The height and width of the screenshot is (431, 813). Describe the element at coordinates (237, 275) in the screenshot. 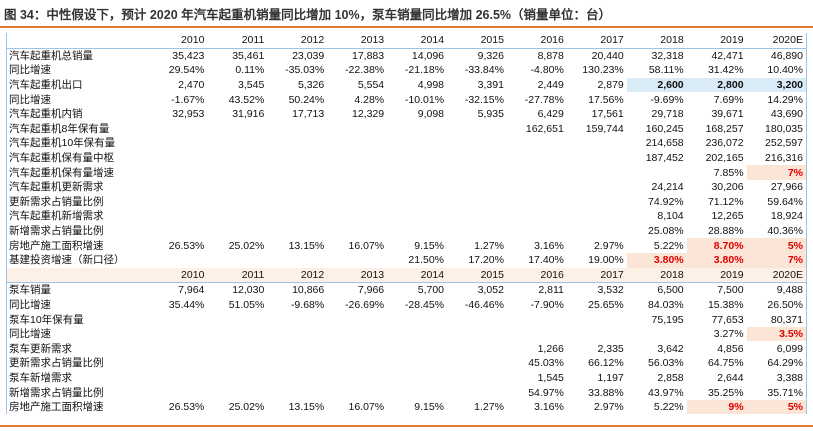

I see `column-header: 2011` at that location.